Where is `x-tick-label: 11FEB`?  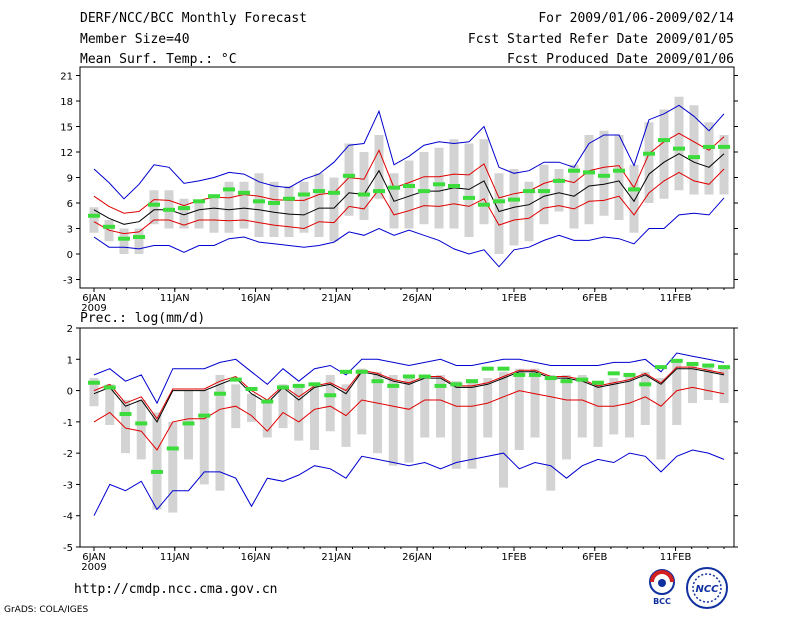 x-tick-label: 11FEB is located at coordinates (676, 298).